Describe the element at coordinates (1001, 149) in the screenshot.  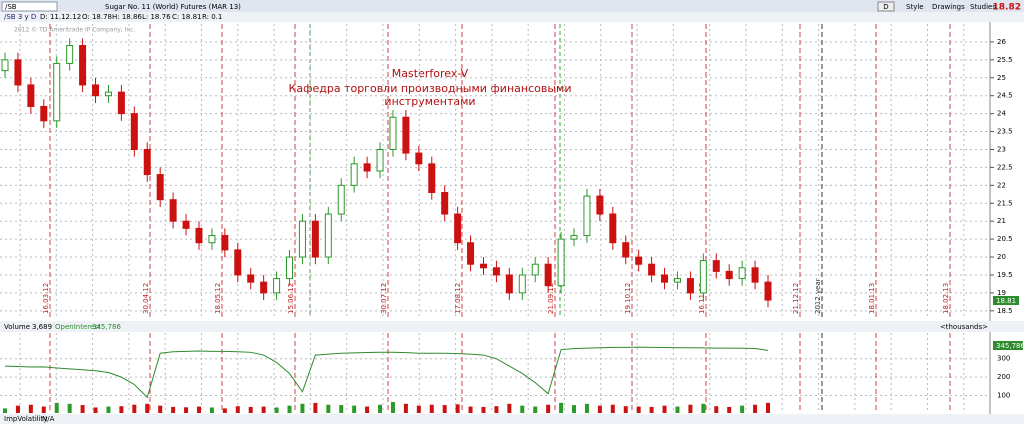
I see `y-tick-label: 23` at that location.